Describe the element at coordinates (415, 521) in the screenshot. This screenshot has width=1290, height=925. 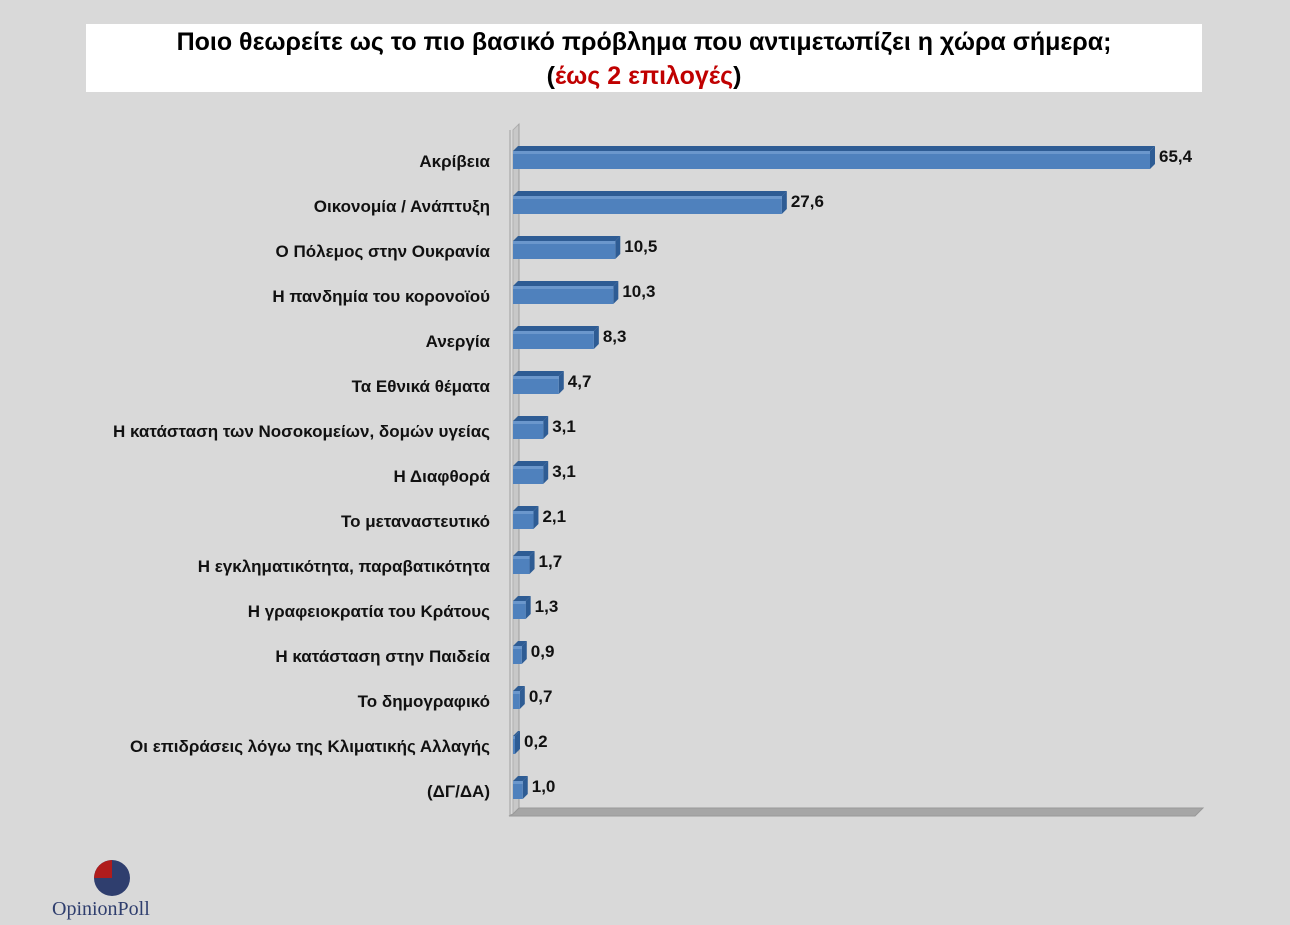
I see `category-label: Το μεταναστευτικό` at that location.